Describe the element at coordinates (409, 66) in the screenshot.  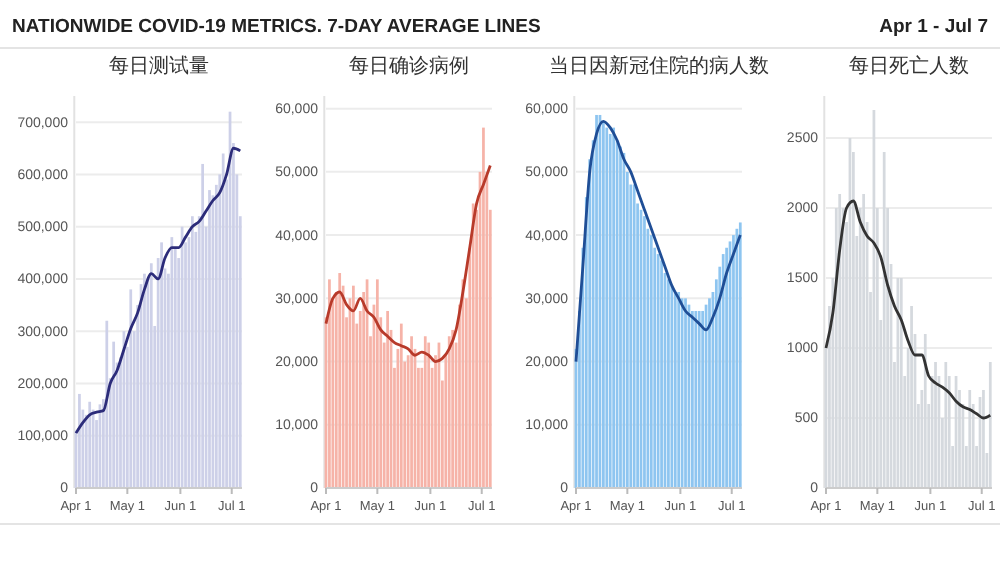
I see `chart-title: 每日确诊病例` at that location.